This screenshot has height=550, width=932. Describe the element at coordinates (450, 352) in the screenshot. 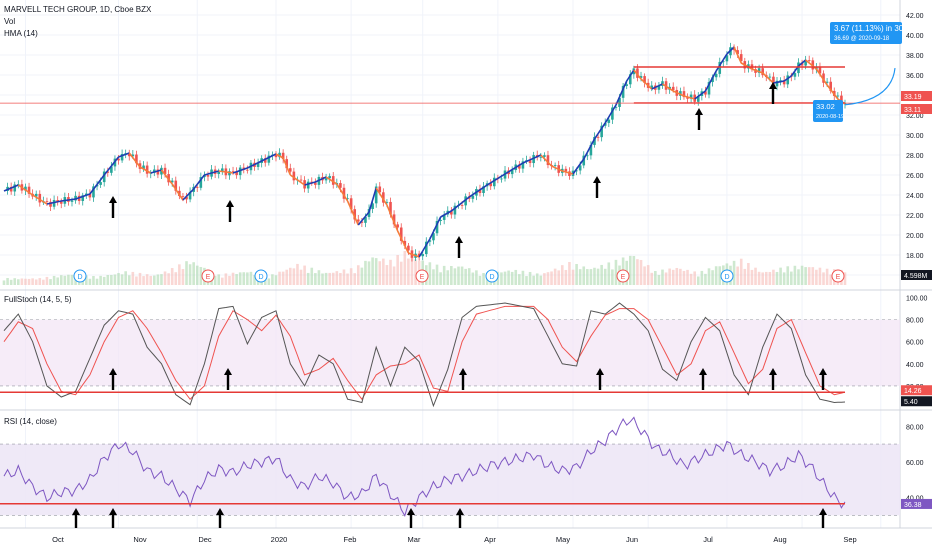

I see `stoch-band` at that location.